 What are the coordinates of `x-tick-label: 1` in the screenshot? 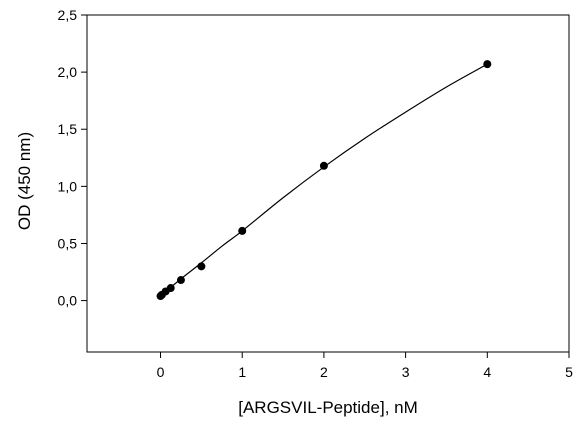 It's located at (242, 372).